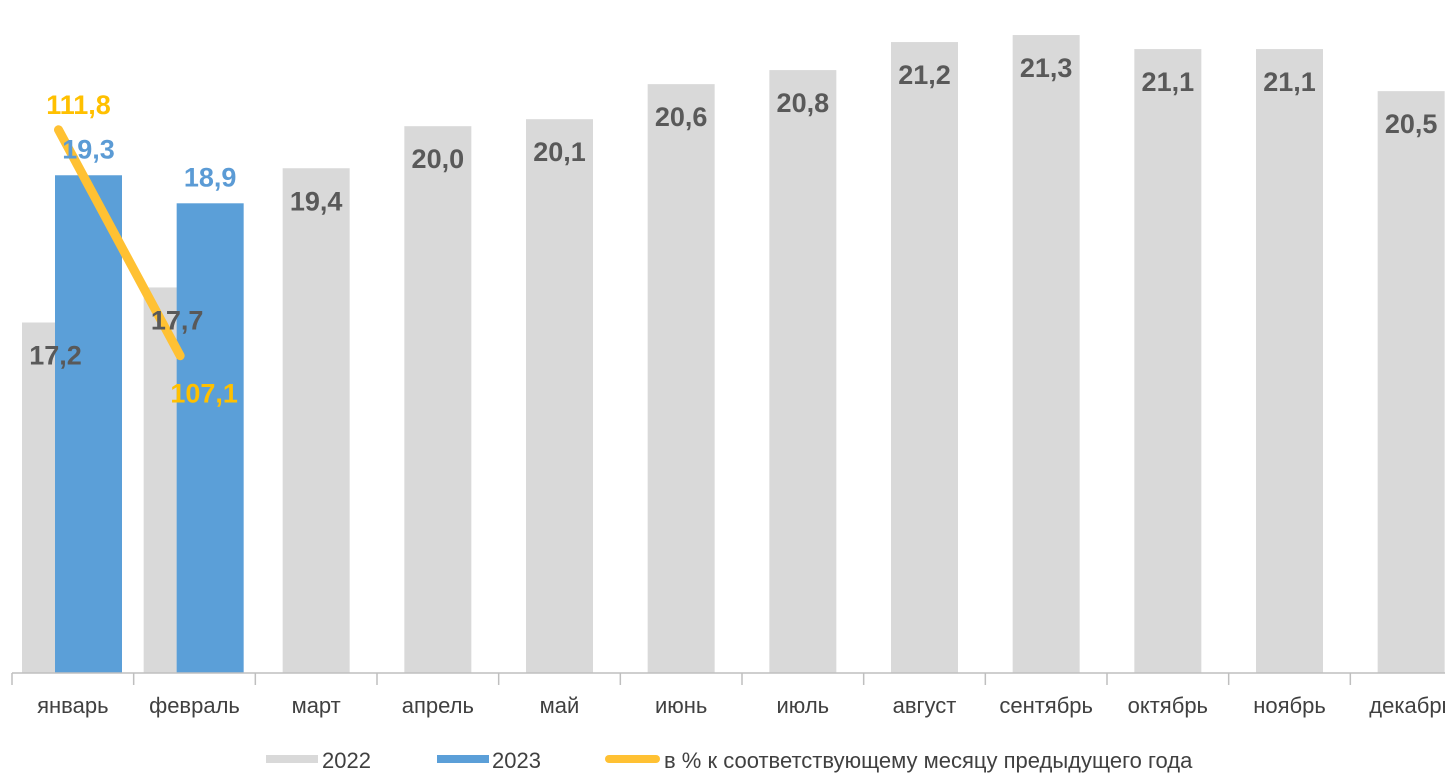 Image resolution: width=1445 pixels, height=773 pixels. Describe the element at coordinates (316, 705) in the screenshot. I see `category-label: март` at that location.